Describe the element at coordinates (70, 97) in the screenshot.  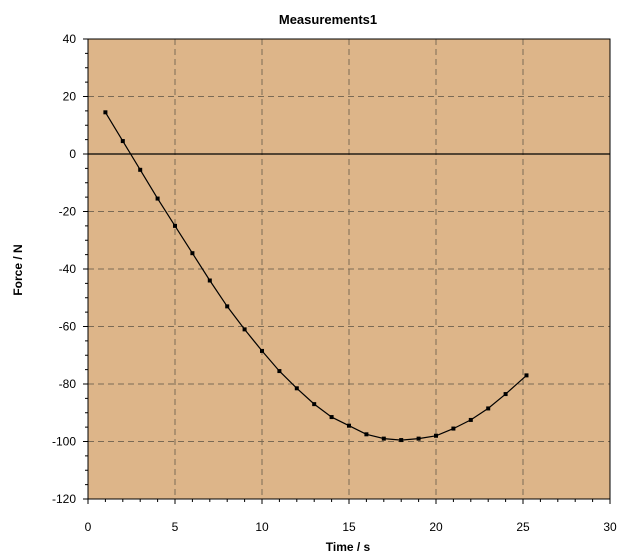
I see `y-tick-label: 20` at that location.